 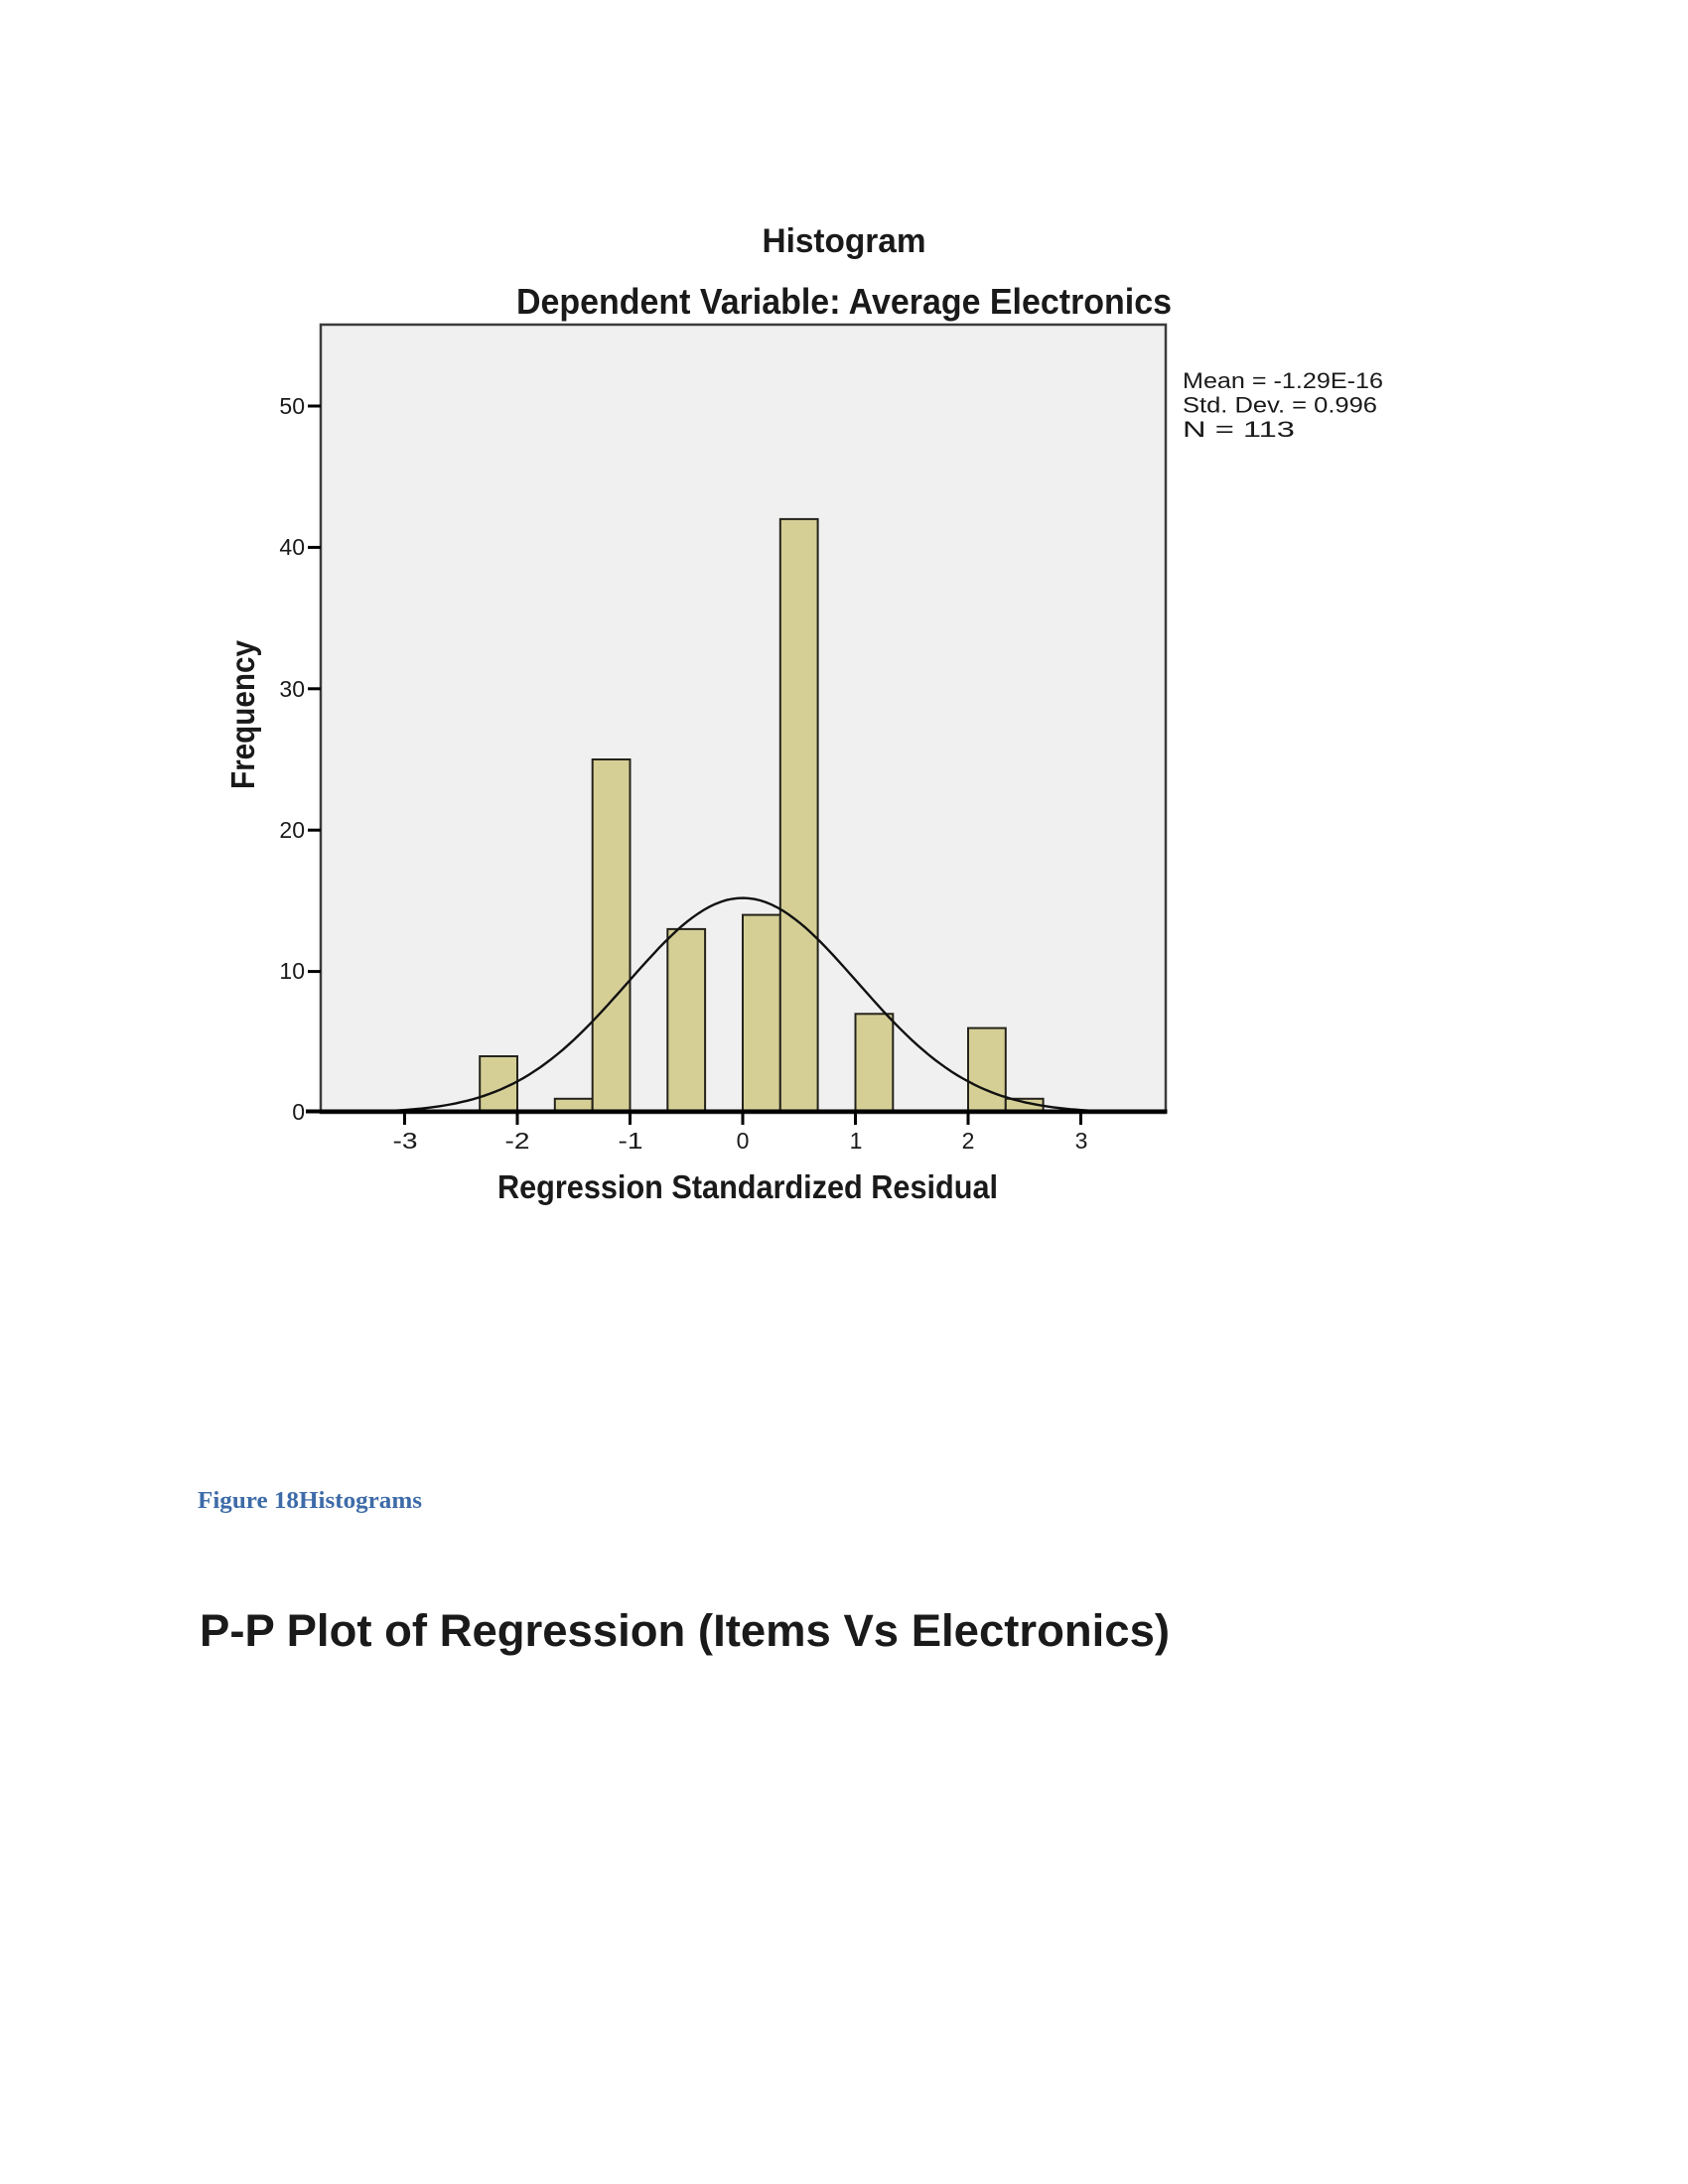 What do you see at coordinates (517, 1141) in the screenshot?
I see `svg-text: -2` at bounding box center [517, 1141].